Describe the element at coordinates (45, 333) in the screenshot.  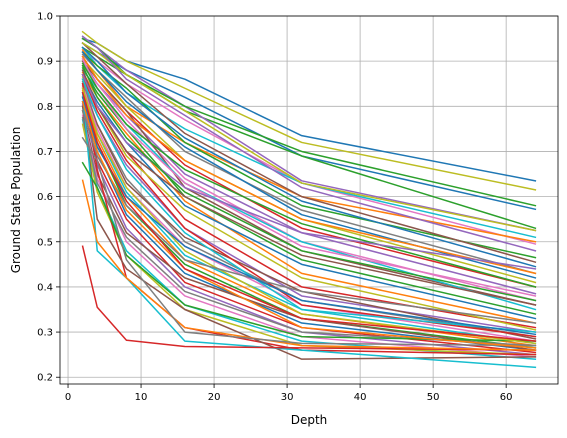
I see `y-tick-label: 0.3` at that location.